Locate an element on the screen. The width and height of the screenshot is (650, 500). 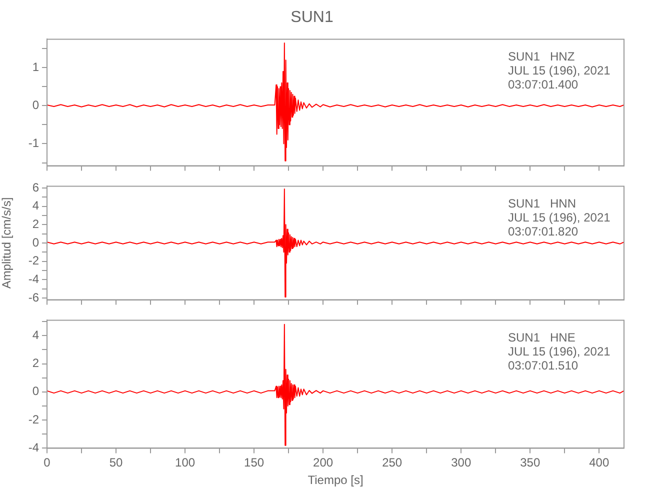
x-tick-label: 350 is located at coordinates (530, 463).